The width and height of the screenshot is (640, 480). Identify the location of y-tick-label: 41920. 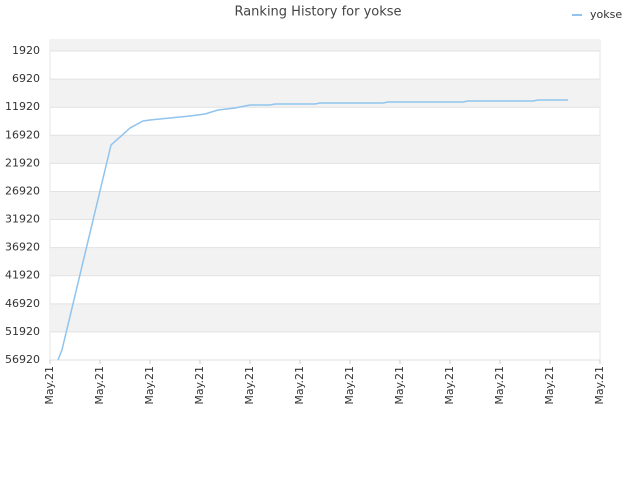
(22, 275).